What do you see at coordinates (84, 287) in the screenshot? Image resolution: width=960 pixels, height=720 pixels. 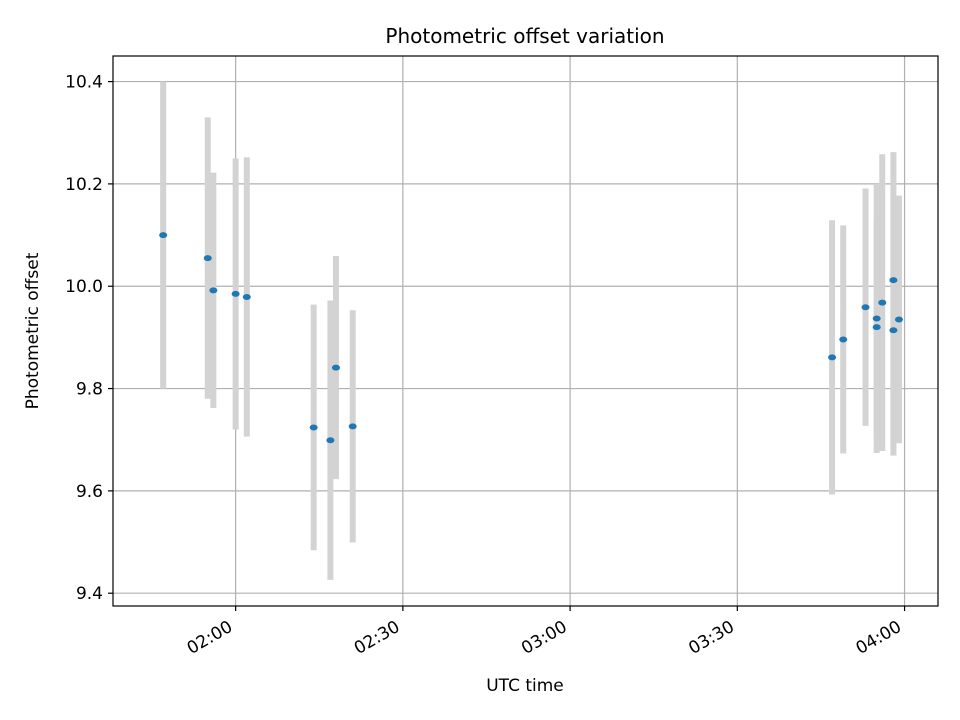 I see `y-tick-label: 10.0` at bounding box center [84, 287].